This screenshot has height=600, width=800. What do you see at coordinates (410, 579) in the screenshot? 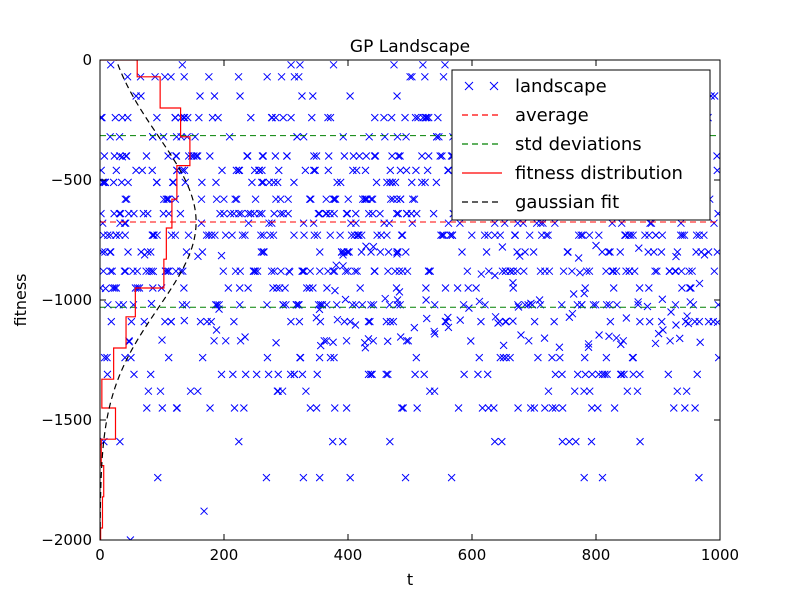
I see `x-axis-label: t` at bounding box center [410, 579].